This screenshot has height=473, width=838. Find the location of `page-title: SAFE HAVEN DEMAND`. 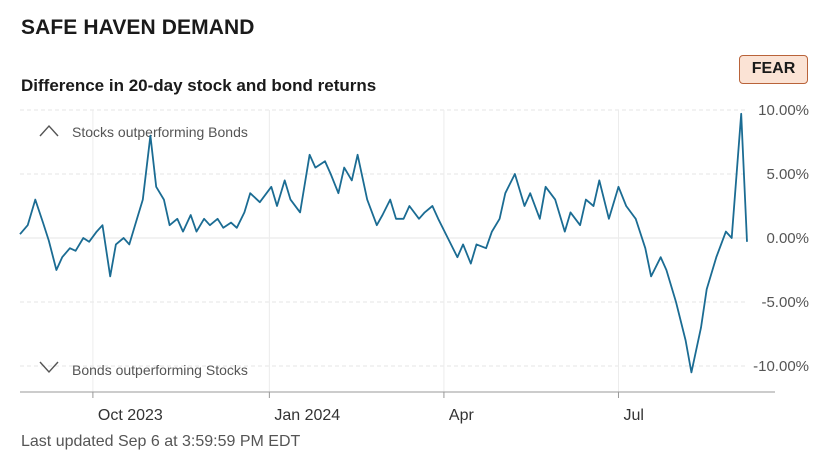

page-title: SAFE HAVEN DEMAND is located at coordinates (138, 27).